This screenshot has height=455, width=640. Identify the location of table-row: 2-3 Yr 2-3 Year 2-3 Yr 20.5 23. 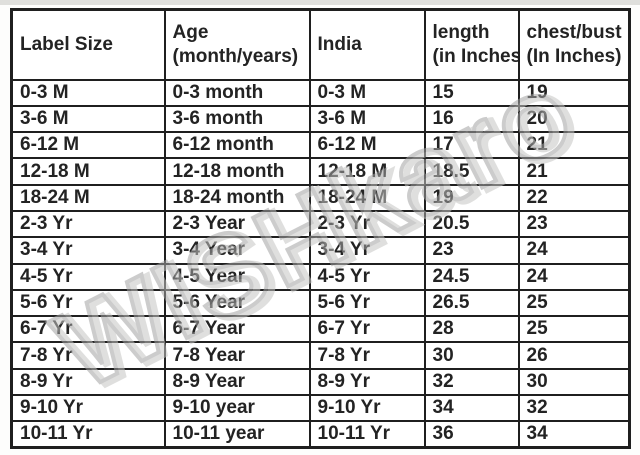
(320, 224).